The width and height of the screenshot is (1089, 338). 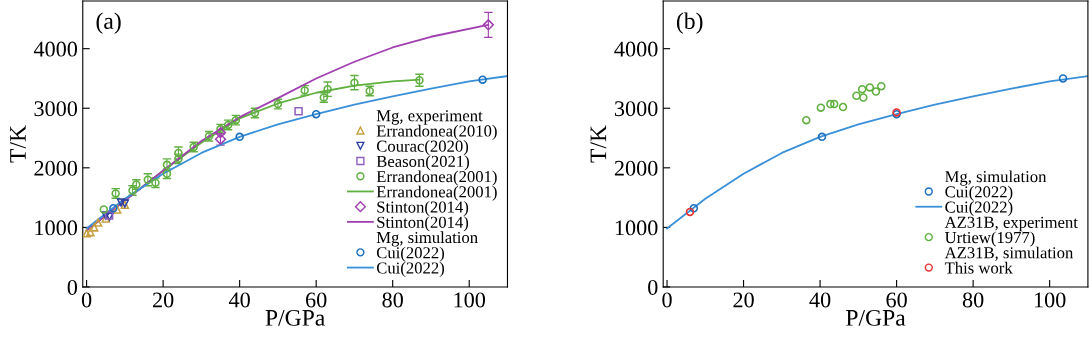 I want to click on legend-label: Urtiew(1977), so click(x=989, y=239).